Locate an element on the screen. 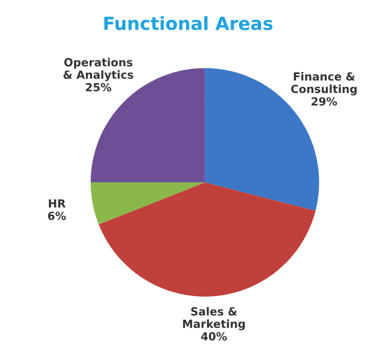 Image resolution: width=376 pixels, height=360 pixels. data-label: 25% is located at coordinates (99, 87).